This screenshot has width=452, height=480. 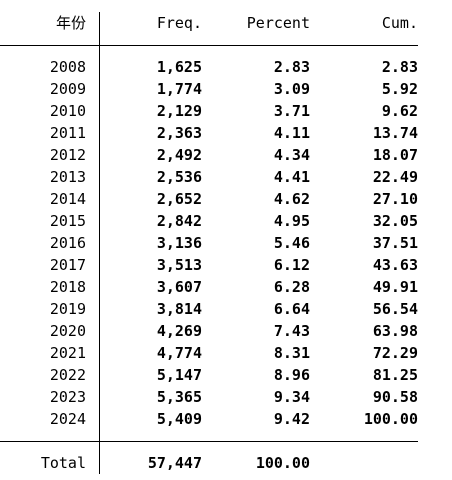 I want to click on cell-freq: 3,814, so click(x=179, y=309).